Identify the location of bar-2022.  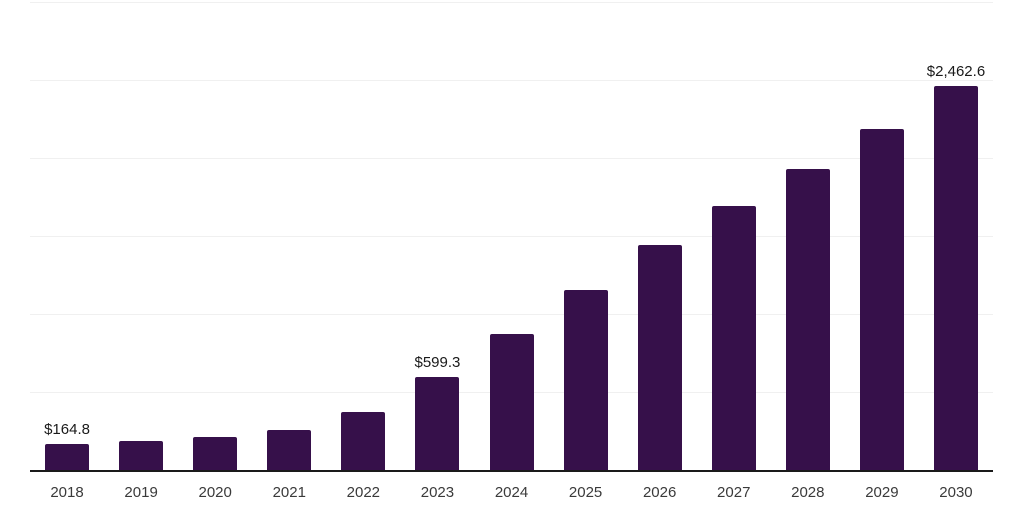
(363, 441).